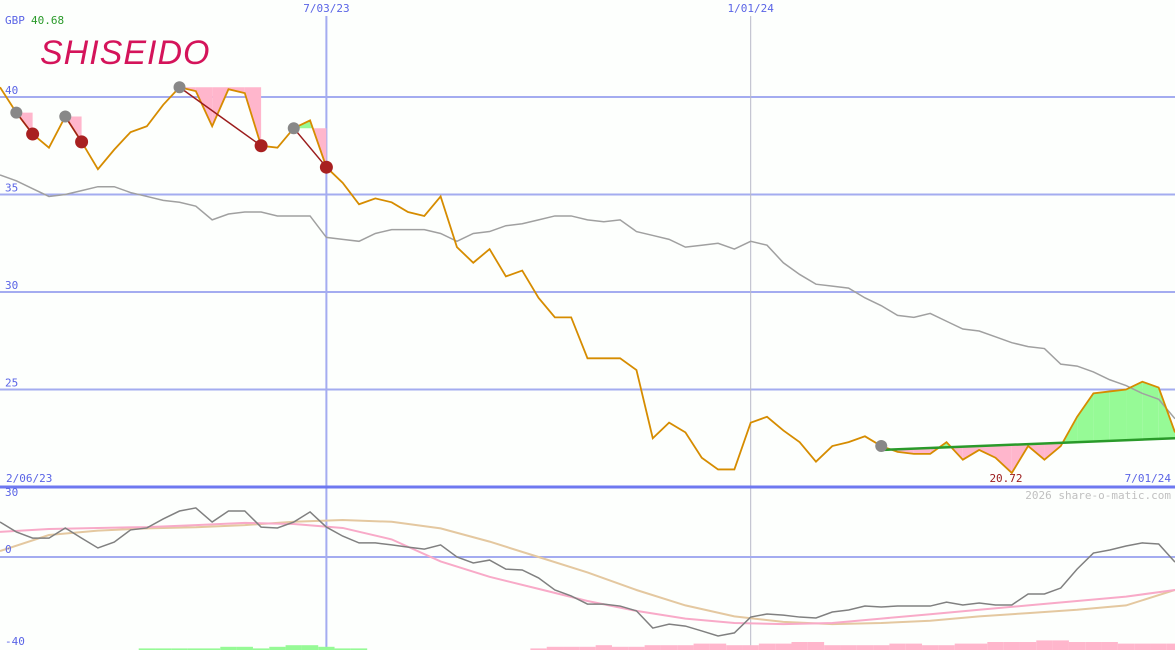 The image size is (1175, 650). What do you see at coordinates (326, 8) in the screenshot?
I see `x-tick-label: 7/03/23` at bounding box center [326, 8].